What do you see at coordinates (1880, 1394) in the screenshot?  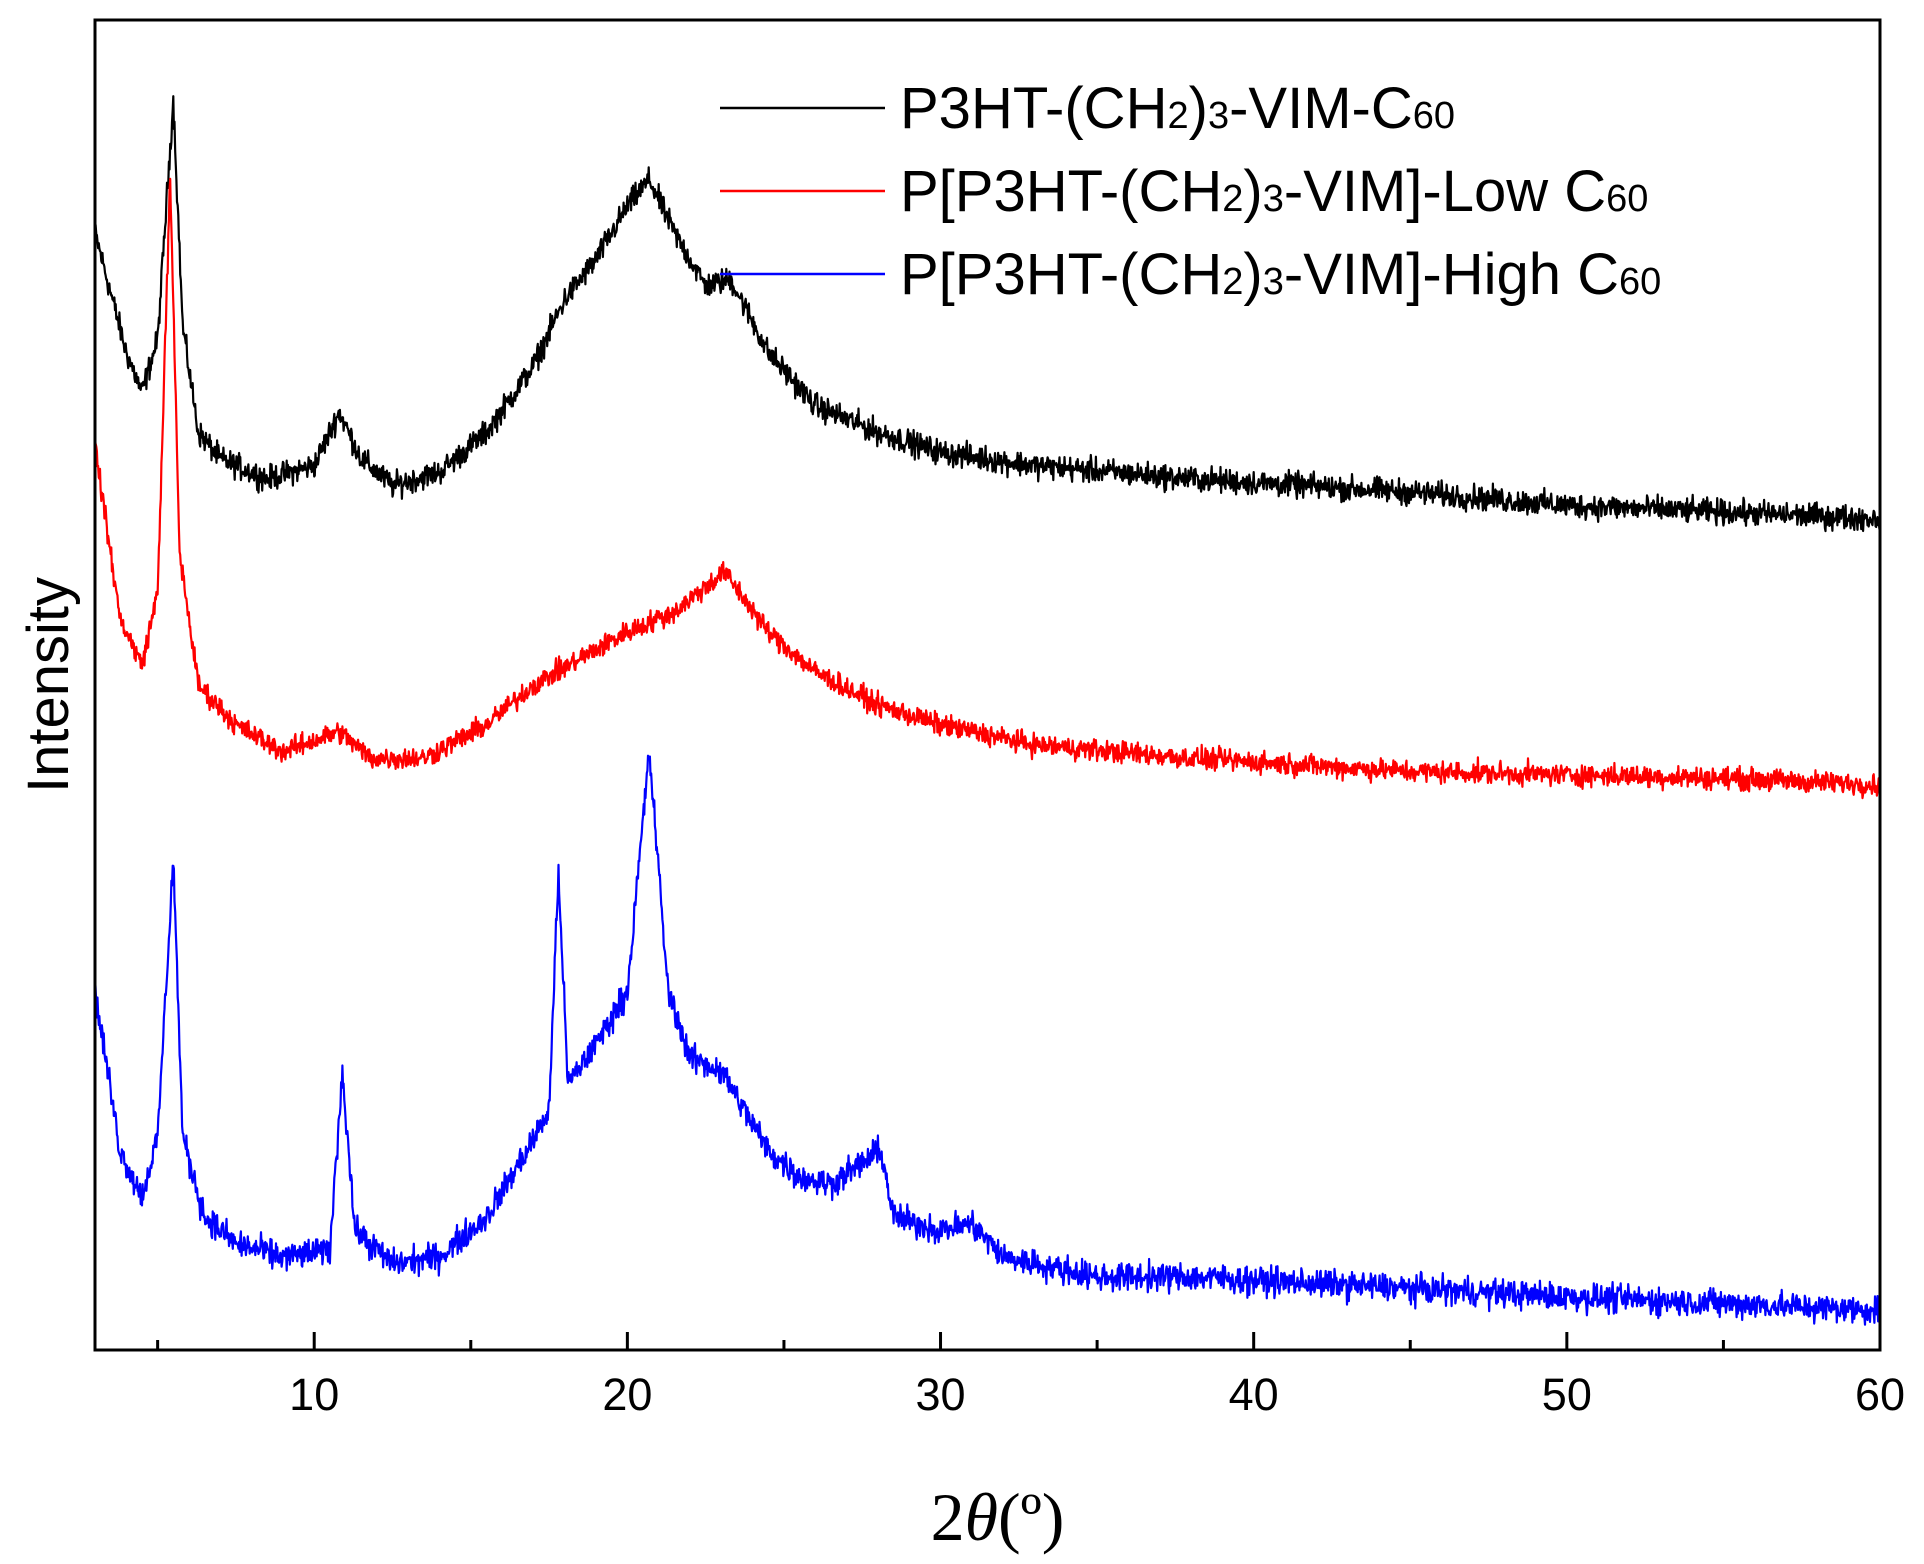 I see `x-tick-label: 60` at bounding box center [1880, 1394].